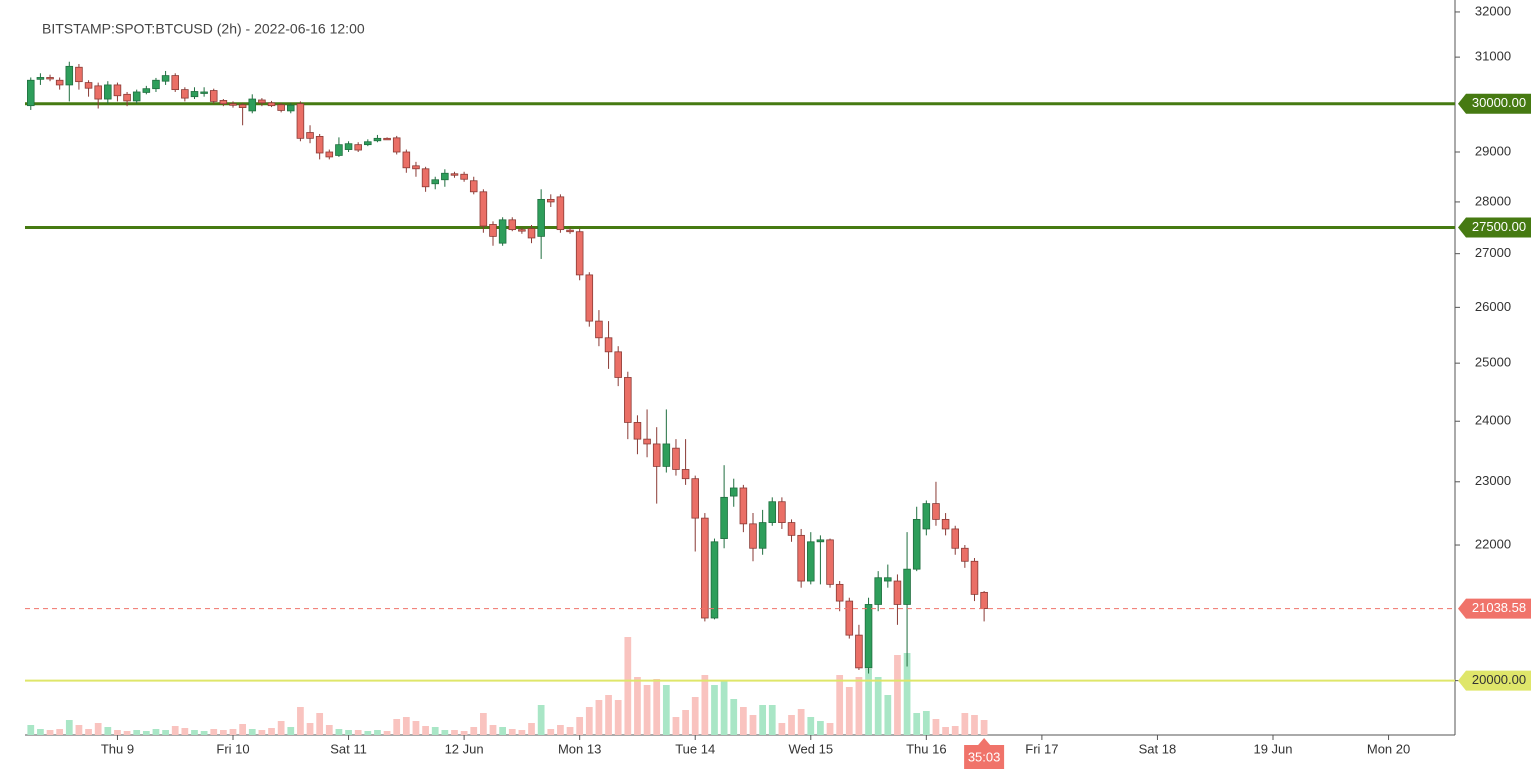 This screenshot has width=1536, height=775. What do you see at coordinates (1272, 748) in the screenshot?
I see `x-tick-label: 19 Jun` at bounding box center [1272, 748].